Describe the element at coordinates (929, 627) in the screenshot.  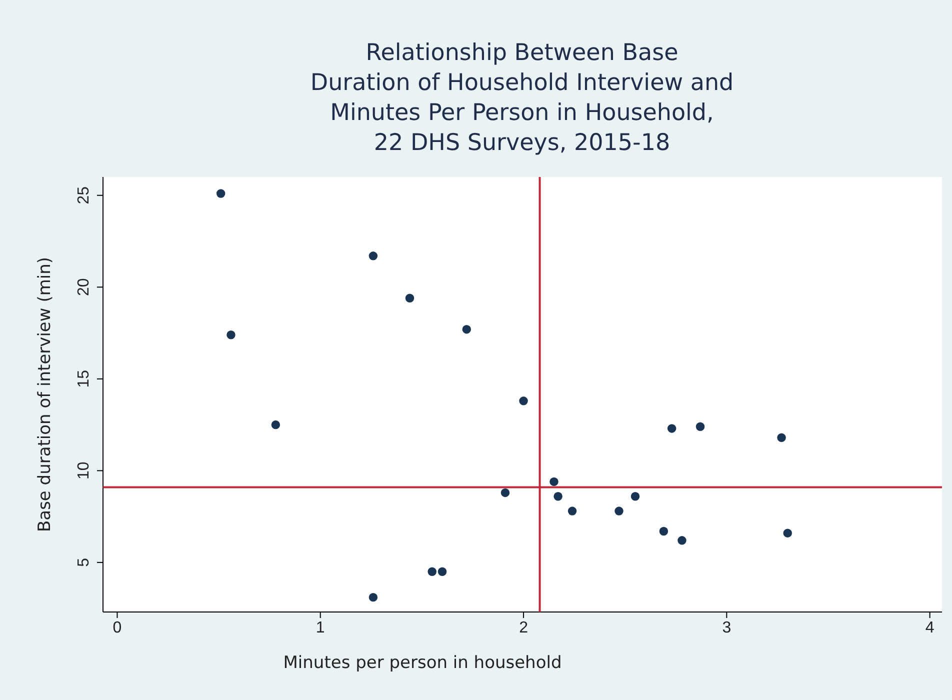
I see `x-tick-label: 4` at that location.